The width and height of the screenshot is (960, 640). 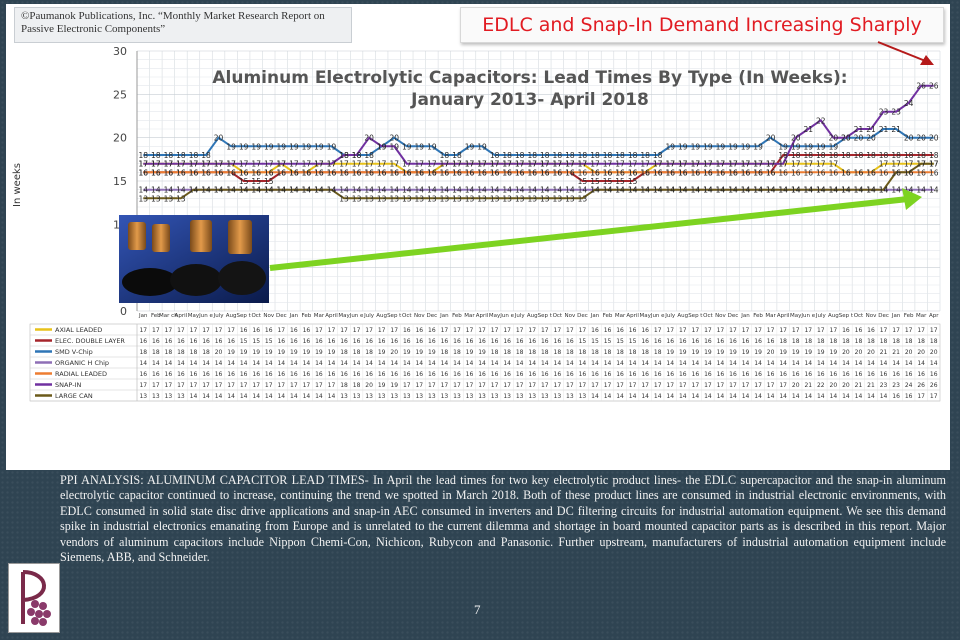 I want to click on data-label: 13, so click(x=169, y=198).